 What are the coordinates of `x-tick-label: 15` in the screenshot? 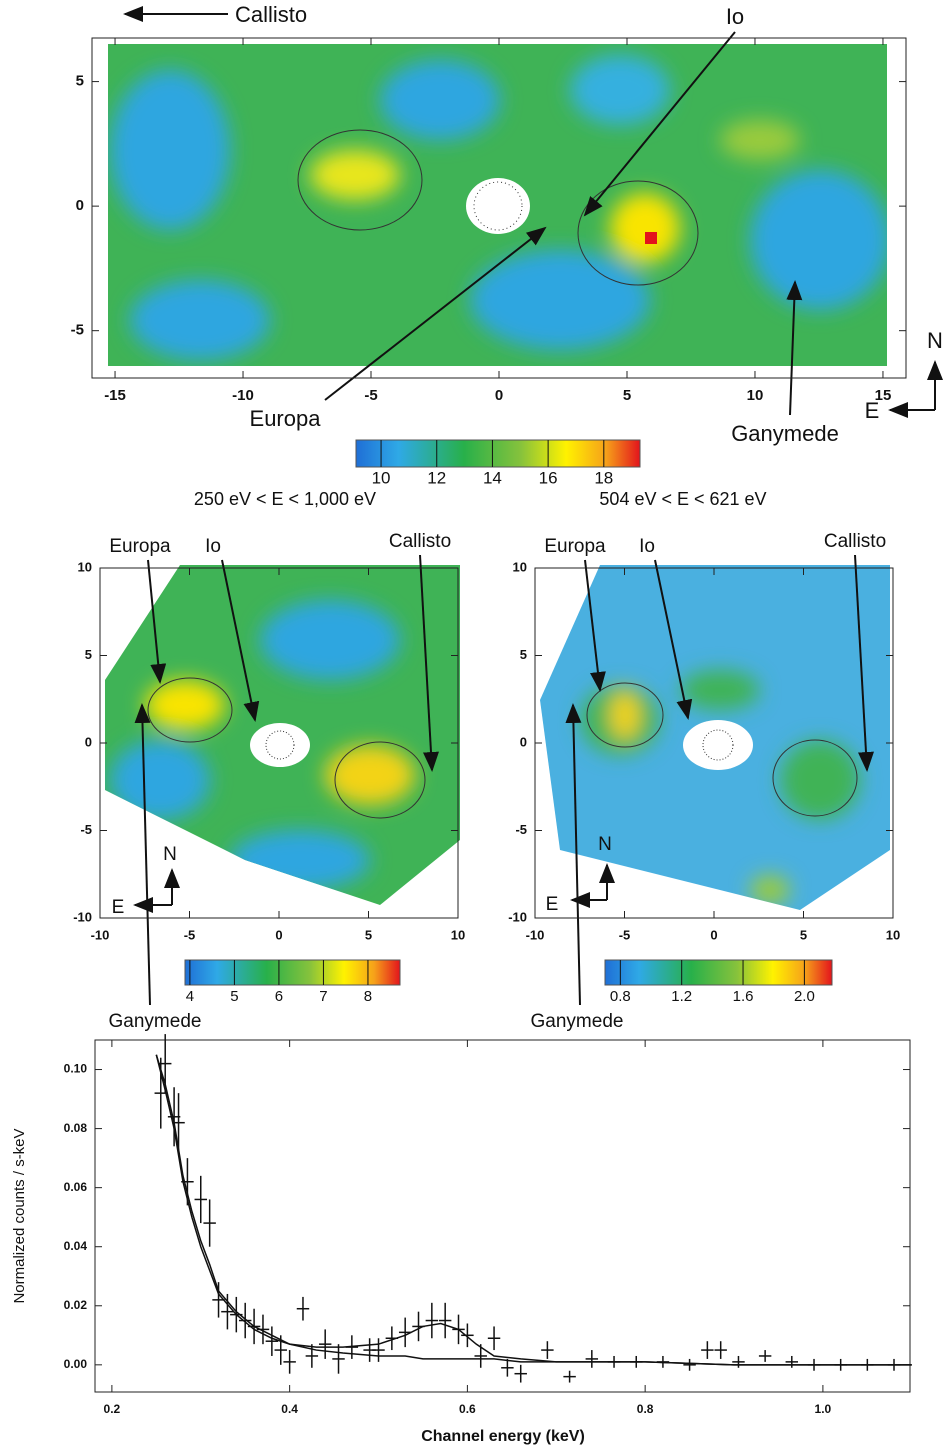 It's located at (883, 395).